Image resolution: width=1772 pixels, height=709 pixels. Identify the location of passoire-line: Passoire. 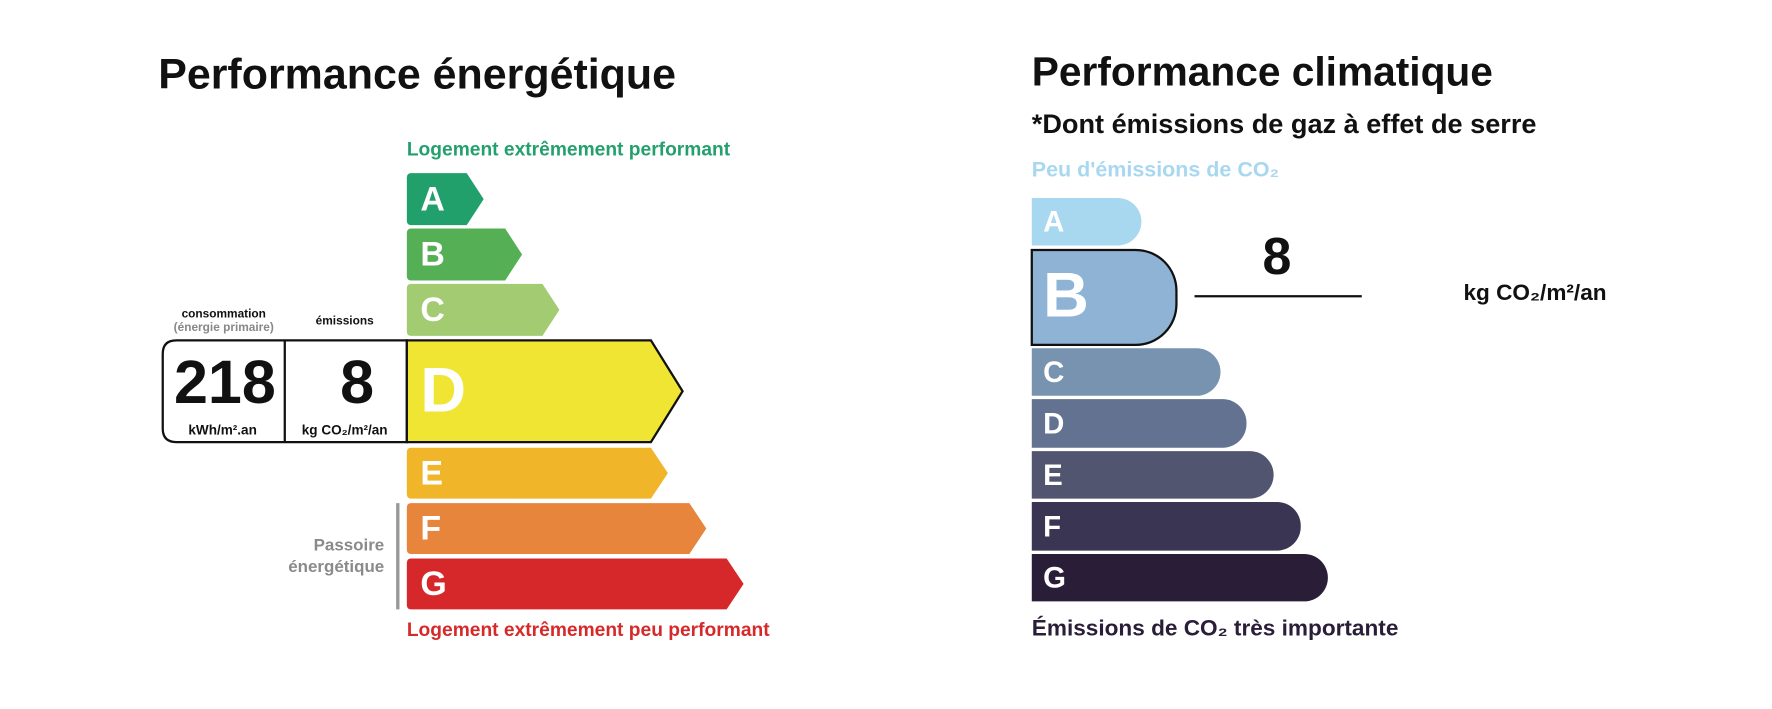
(349, 545).